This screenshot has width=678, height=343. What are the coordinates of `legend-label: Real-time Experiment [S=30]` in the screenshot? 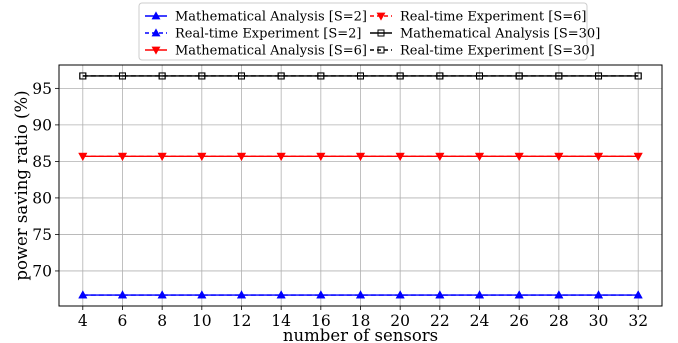 It's located at (497, 51).